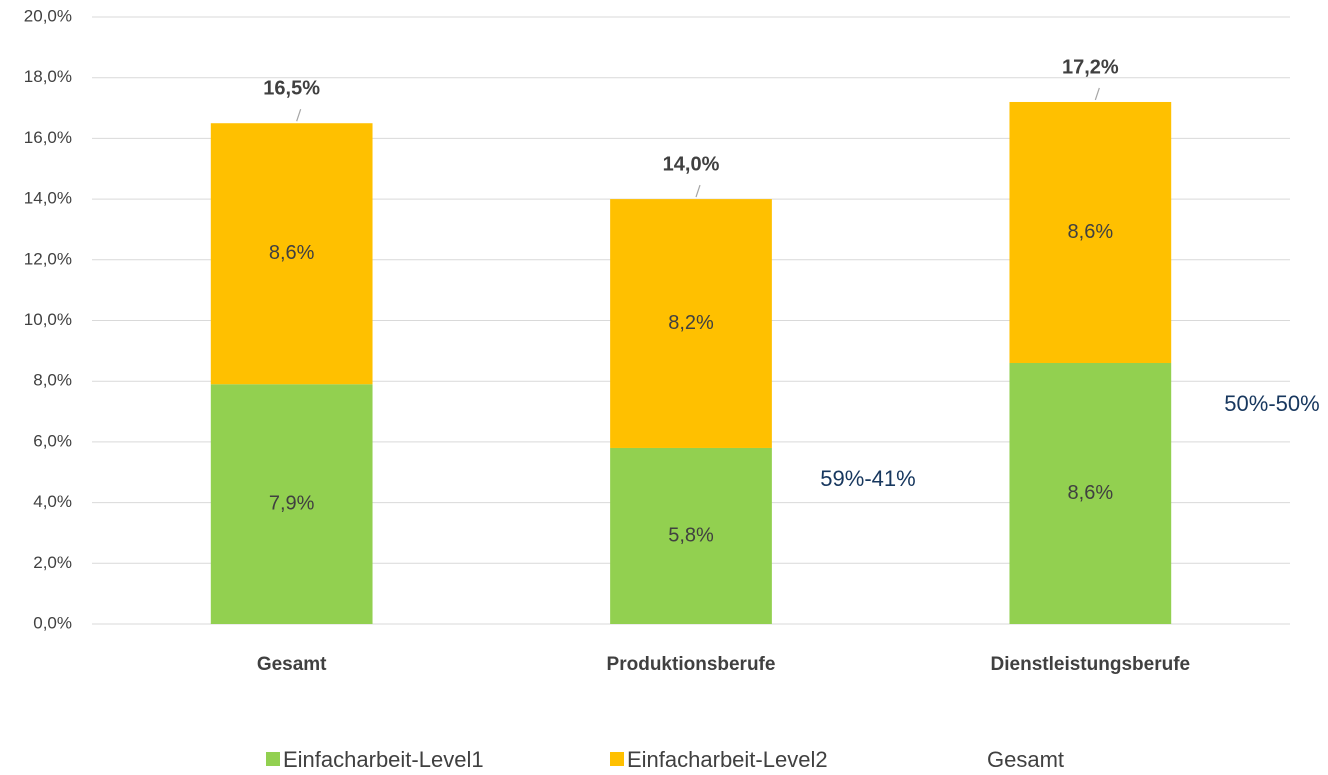  What do you see at coordinates (48, 198) in the screenshot?
I see `y-tick-label: 14,0%` at bounding box center [48, 198].